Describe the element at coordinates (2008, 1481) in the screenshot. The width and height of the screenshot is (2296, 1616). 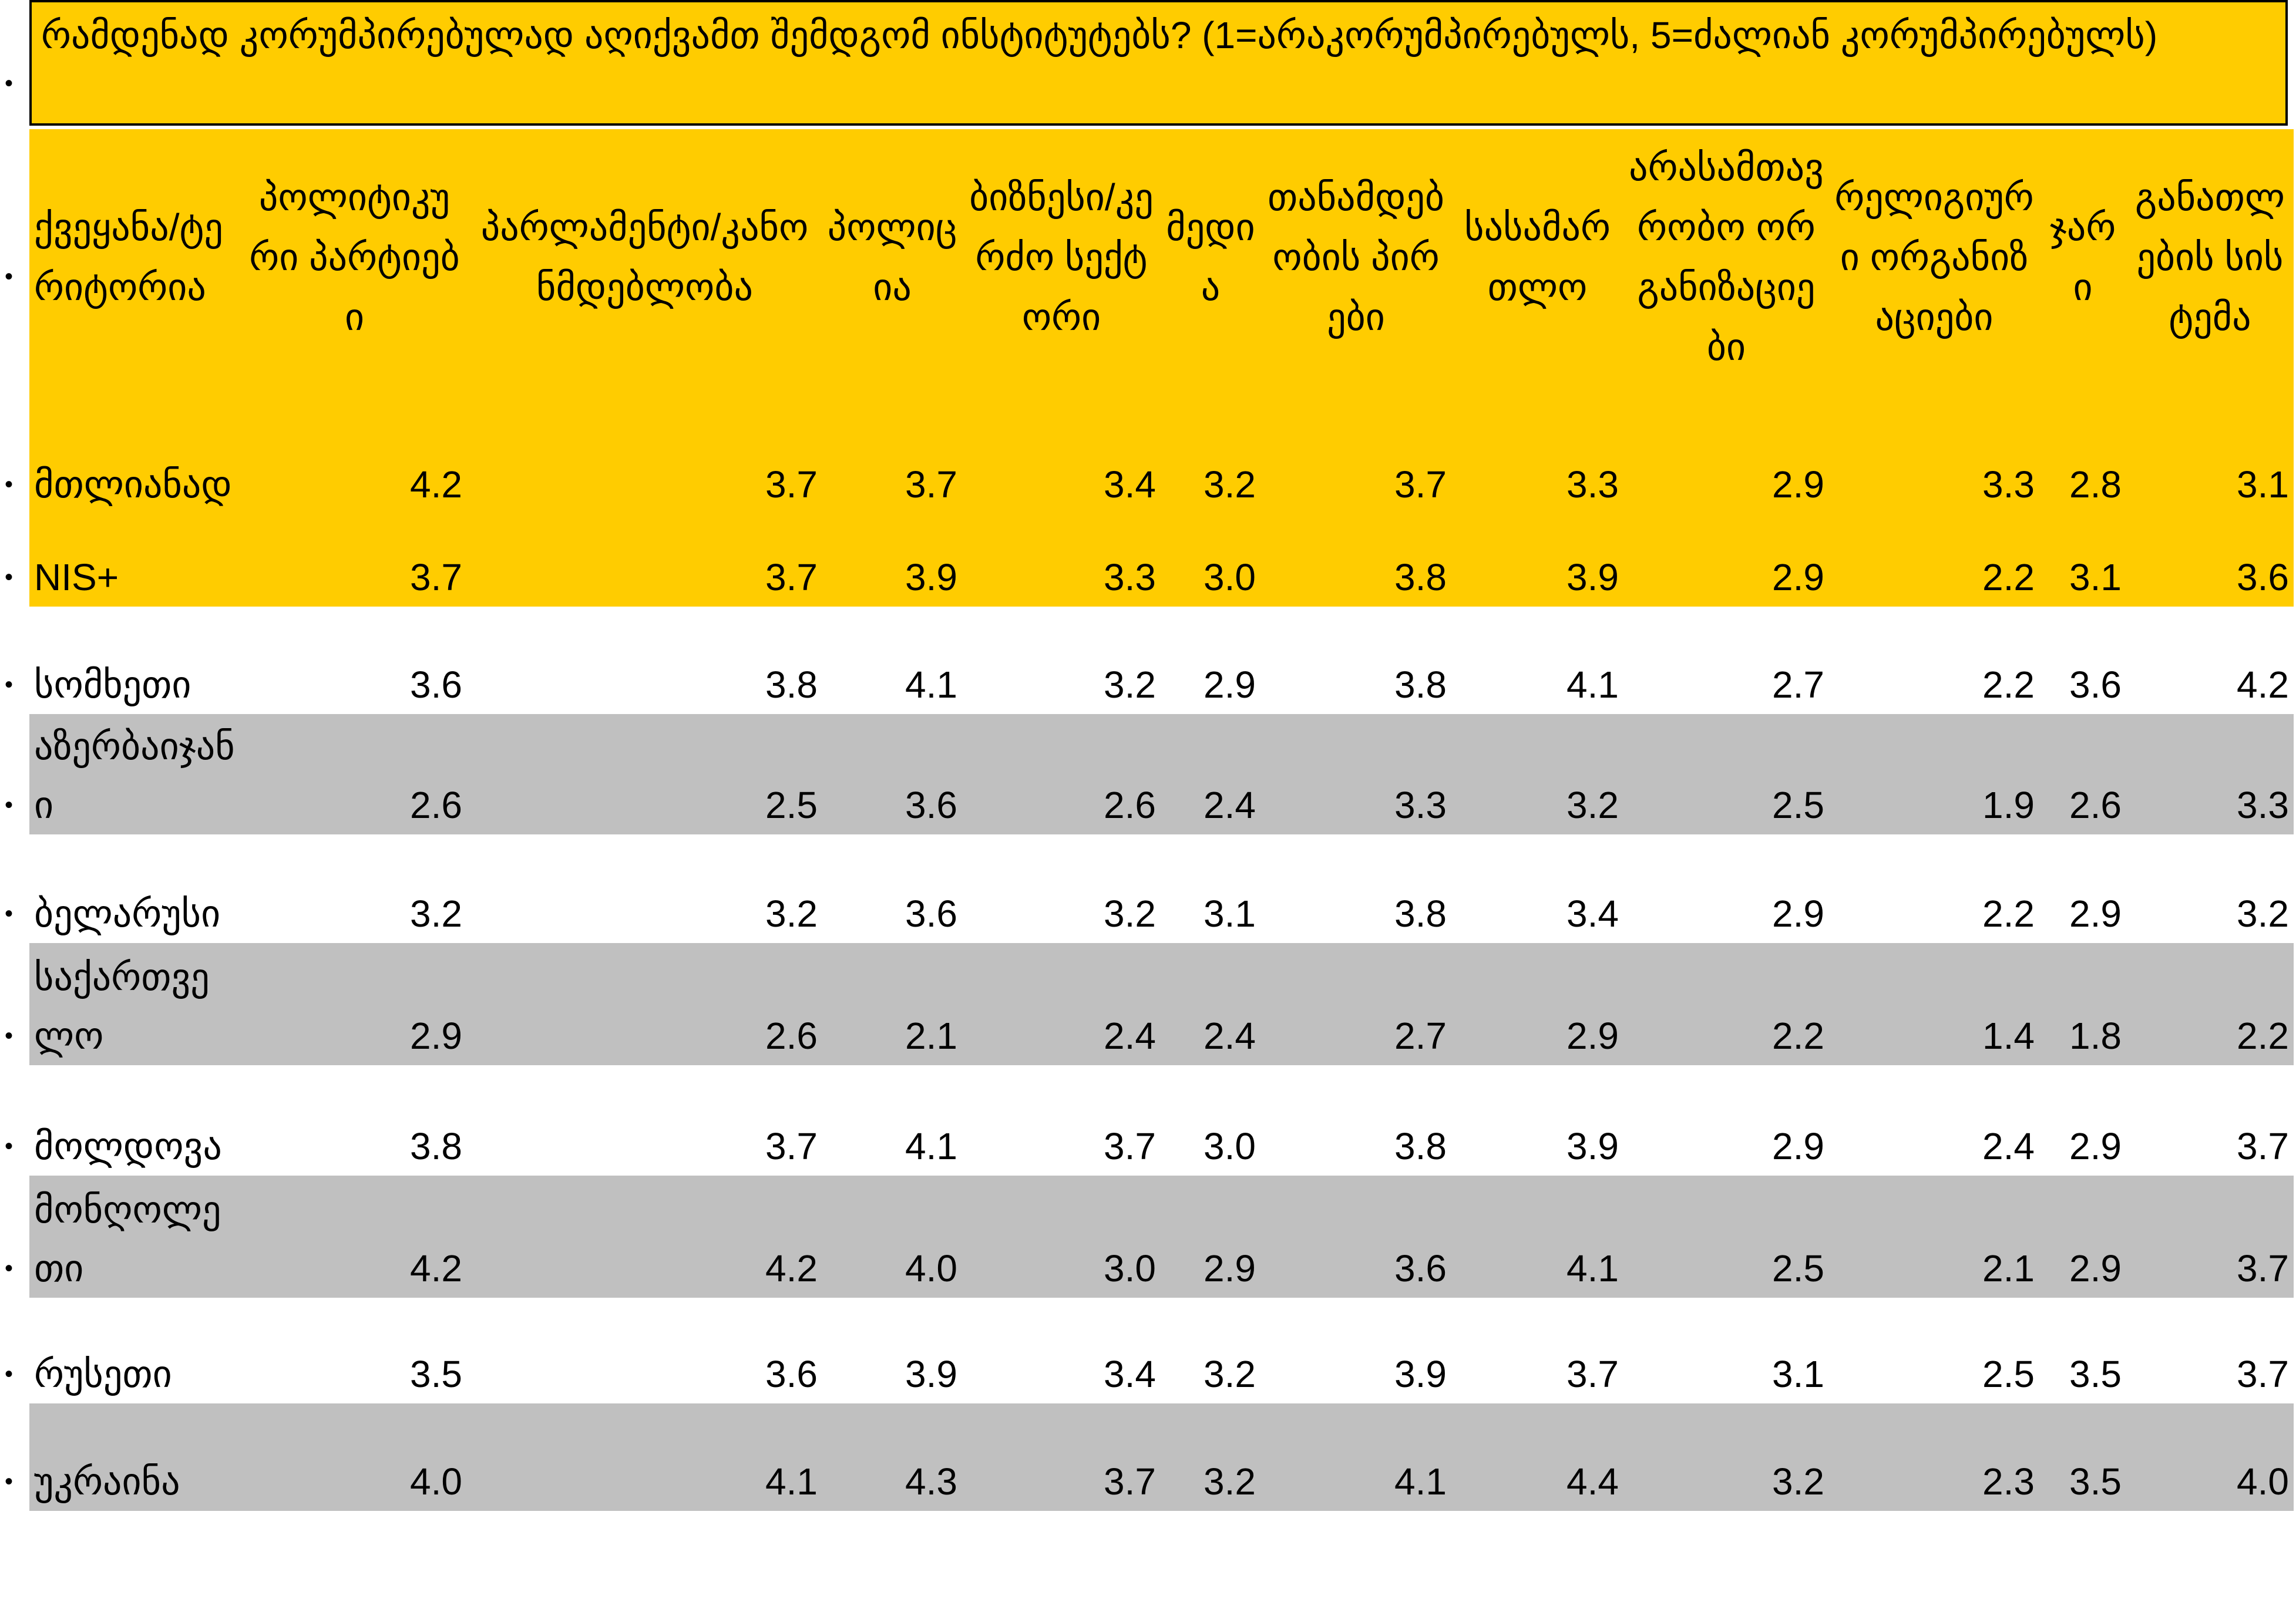
I see `table-cell: 2.3` at that location.